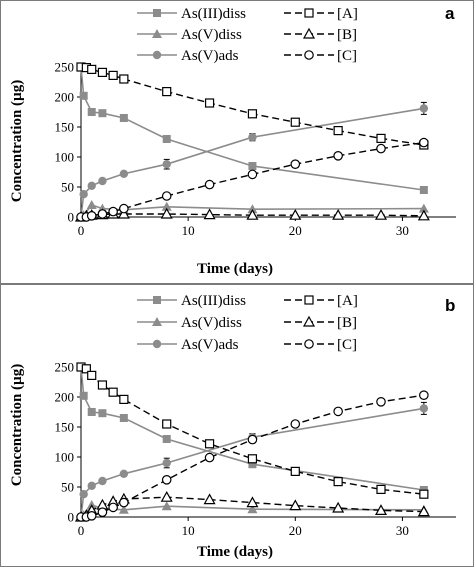 The height and width of the screenshot is (567, 474). What do you see at coordinates (67, 187) in the screenshot?
I see `y-tick-label: 50` at bounding box center [67, 187].